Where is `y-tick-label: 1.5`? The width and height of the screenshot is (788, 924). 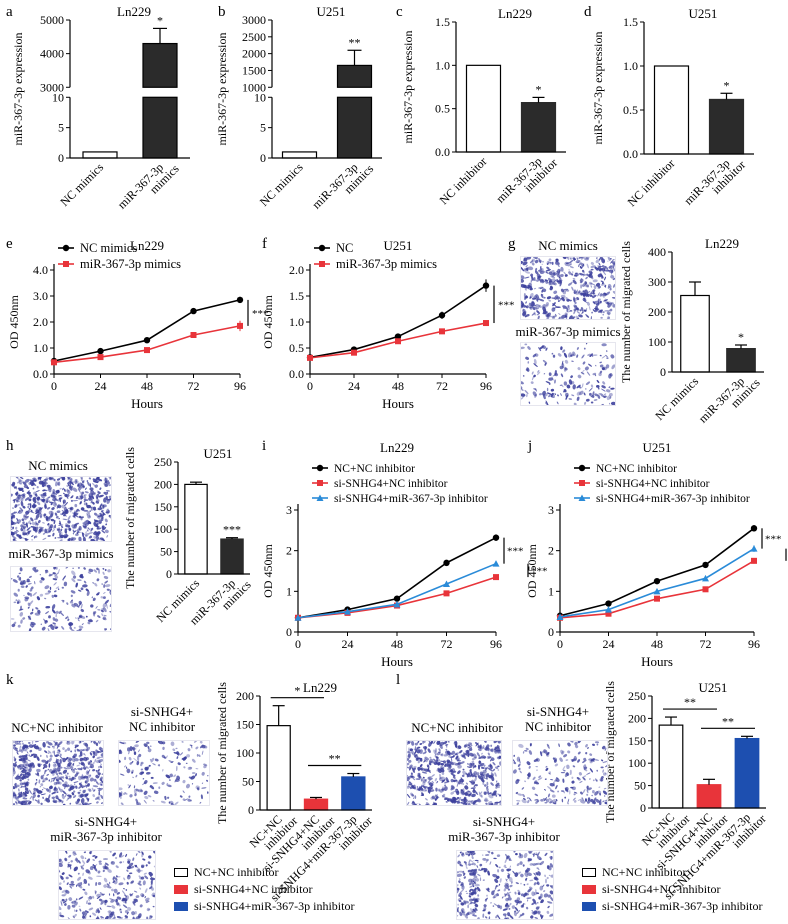 y-tick-label: 1.5 is located at coordinates (442, 22).